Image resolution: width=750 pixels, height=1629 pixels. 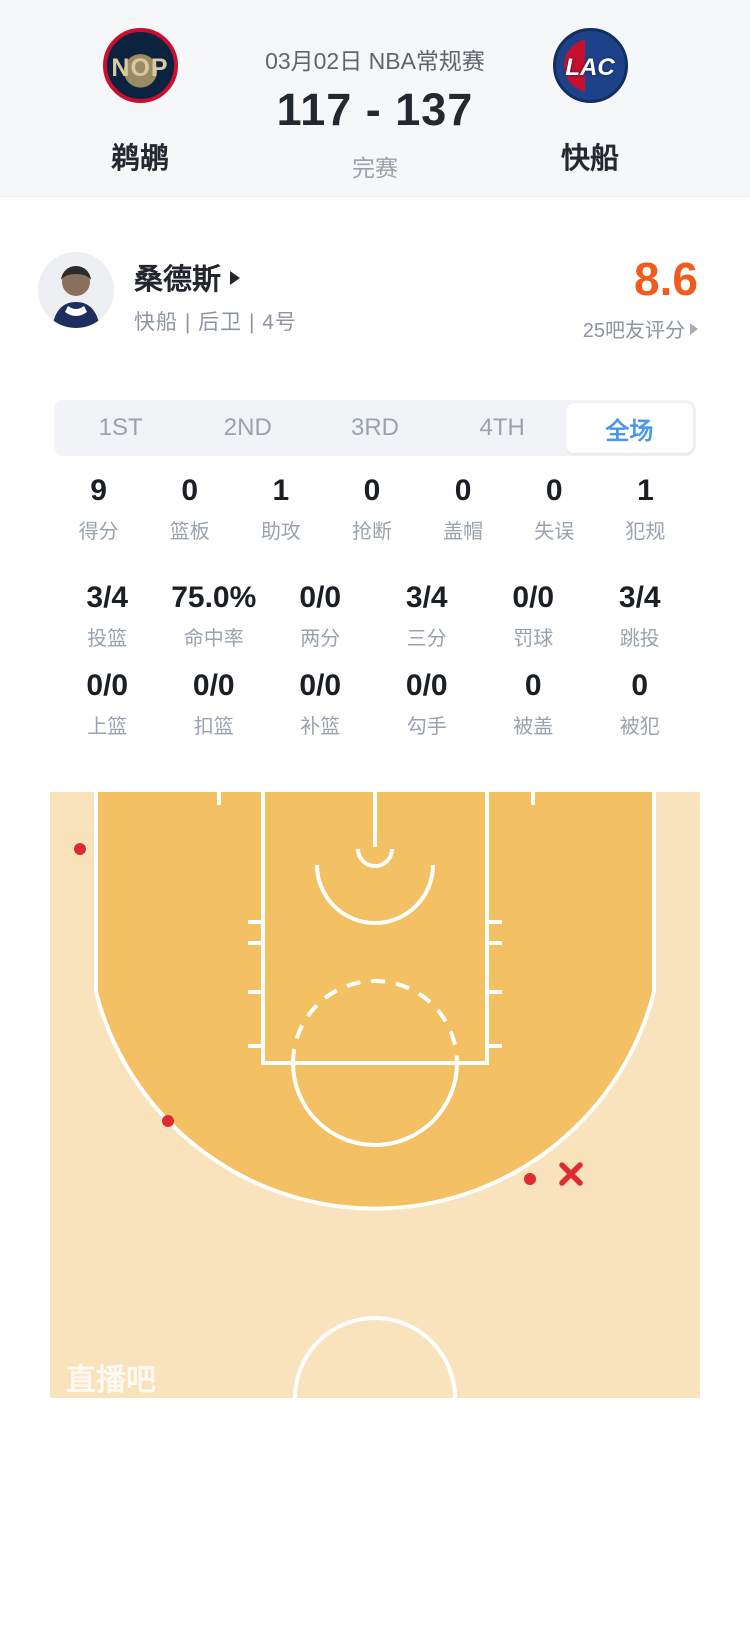 I want to click on center-circle-arc, so click(x=375, y=1357).